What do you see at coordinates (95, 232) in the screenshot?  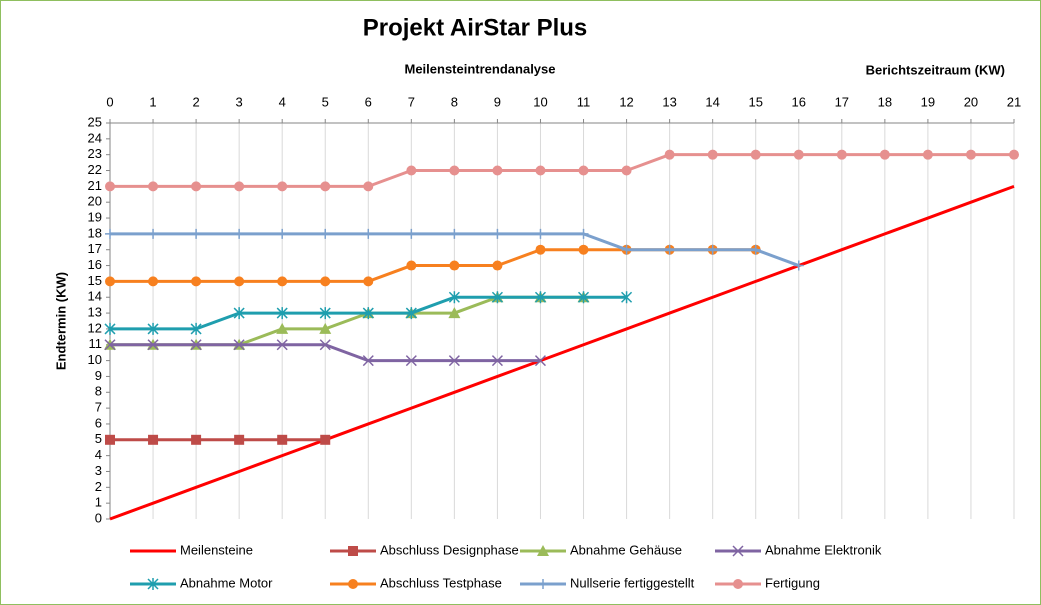 I see `y-tick-label: 18` at bounding box center [95, 232].